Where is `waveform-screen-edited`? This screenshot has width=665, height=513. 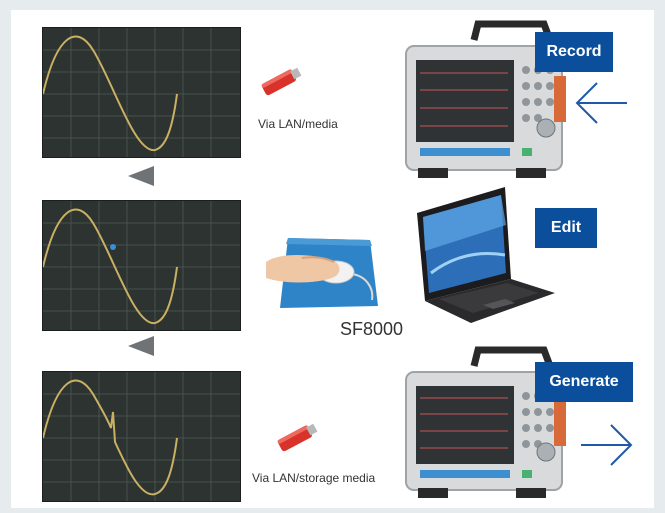
waveform-screen-edited is located at coordinates (141, 265).